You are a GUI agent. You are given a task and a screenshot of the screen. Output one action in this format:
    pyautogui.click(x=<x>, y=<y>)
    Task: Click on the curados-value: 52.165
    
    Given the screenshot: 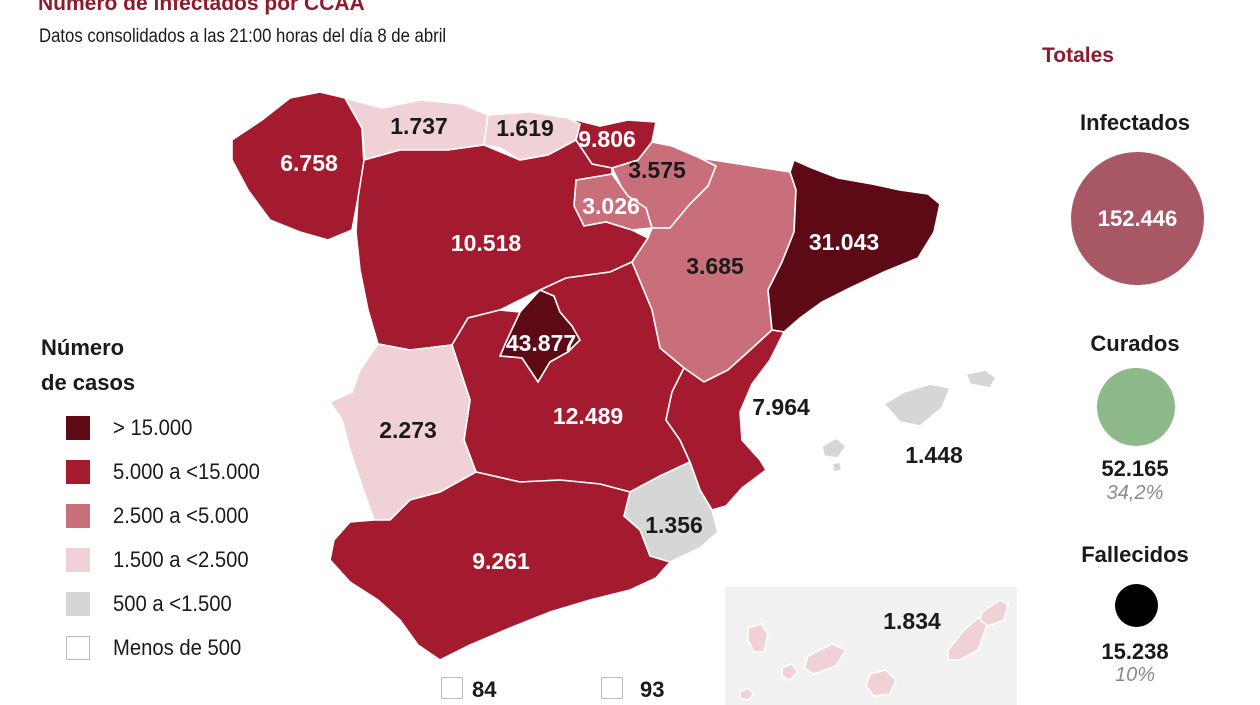 What is the action you would take?
    pyautogui.click(x=1135, y=468)
    